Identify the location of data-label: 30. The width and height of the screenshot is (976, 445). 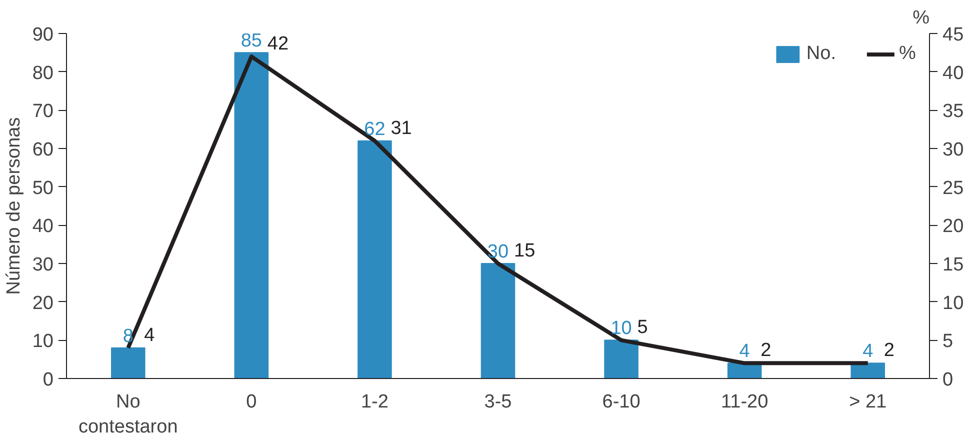
(498, 252).